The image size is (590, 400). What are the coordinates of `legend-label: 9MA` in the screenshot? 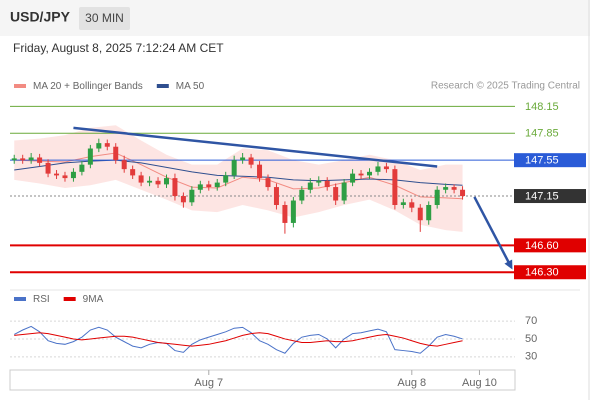 It's located at (93, 299).